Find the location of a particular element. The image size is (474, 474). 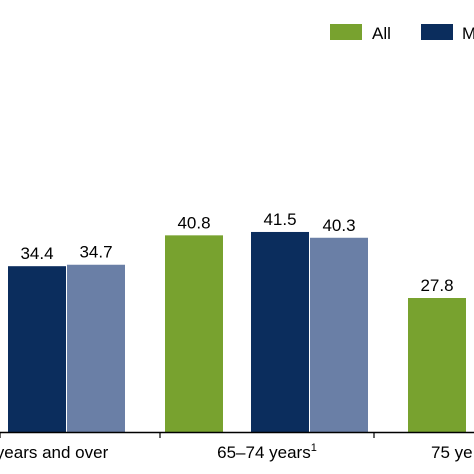

legend-label-m: M is located at coordinates (468, 33).